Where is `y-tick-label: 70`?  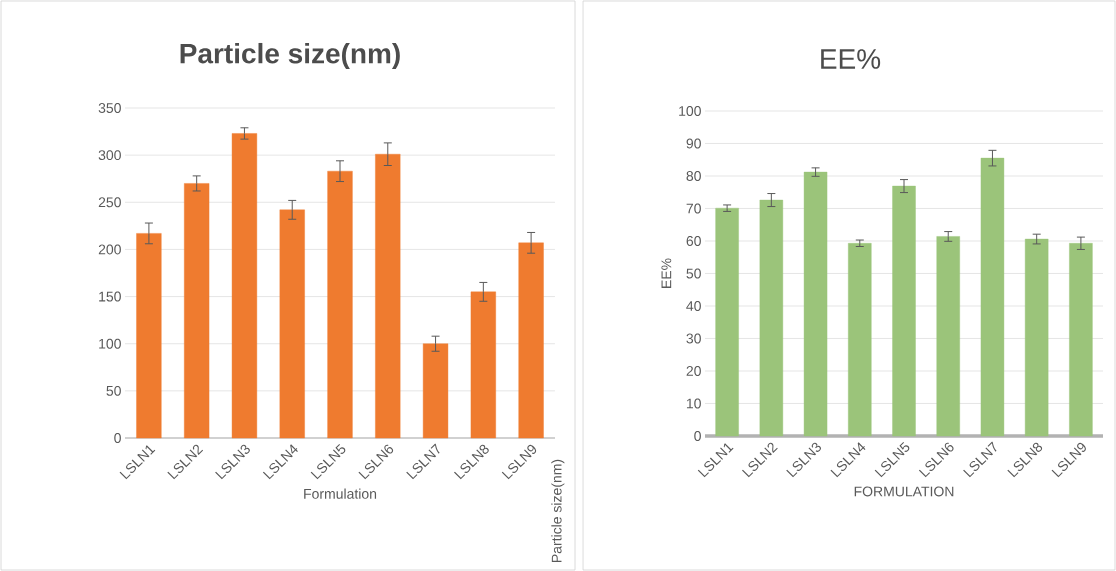
y-tick-label: 70 is located at coordinates (693, 208).